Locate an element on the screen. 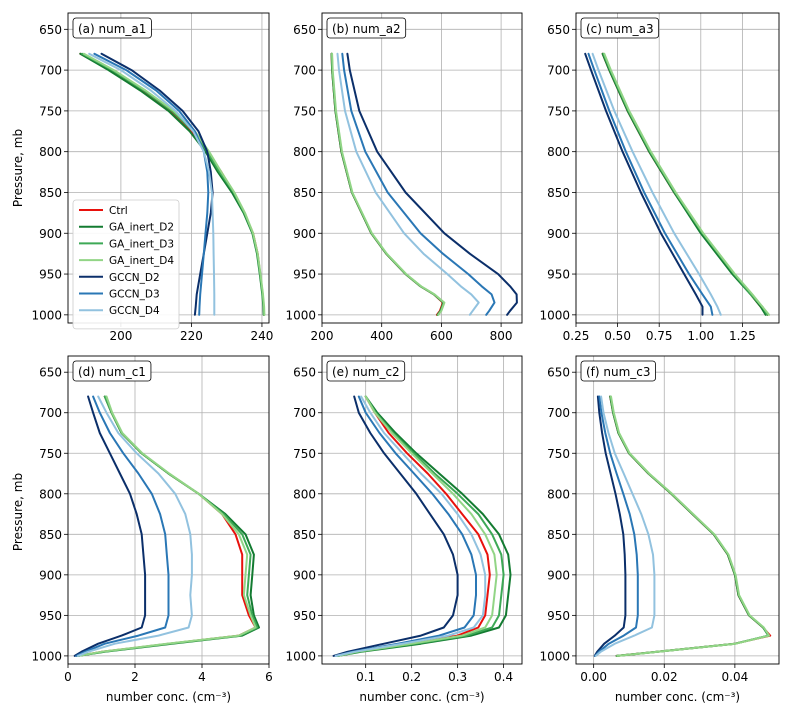 This screenshot has width=792, height=720. x-tick-label: 1.00 is located at coordinates (700, 336).